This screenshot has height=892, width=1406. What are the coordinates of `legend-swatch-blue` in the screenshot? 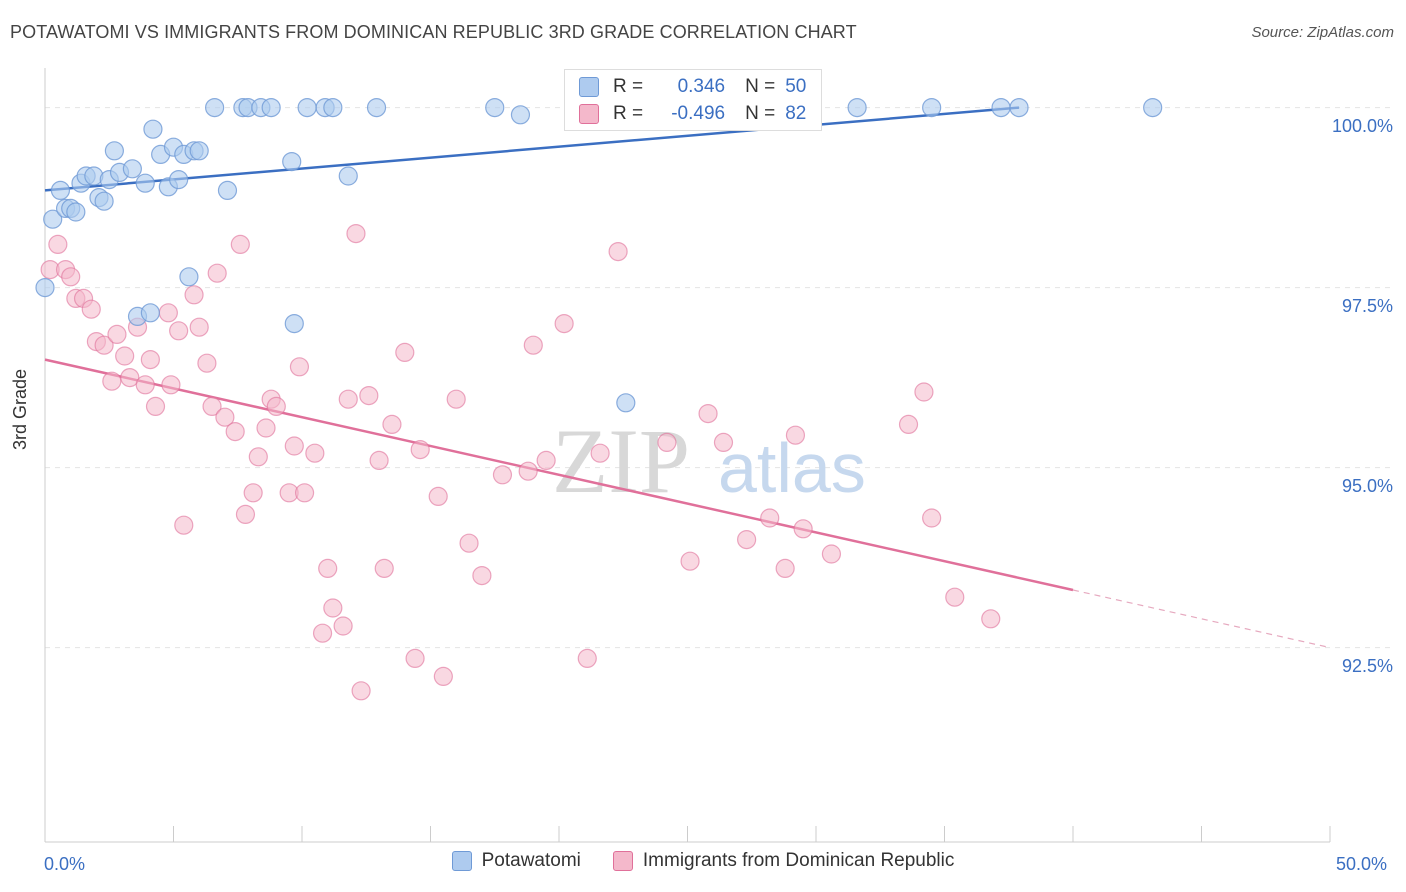 It's located at (461, 861).